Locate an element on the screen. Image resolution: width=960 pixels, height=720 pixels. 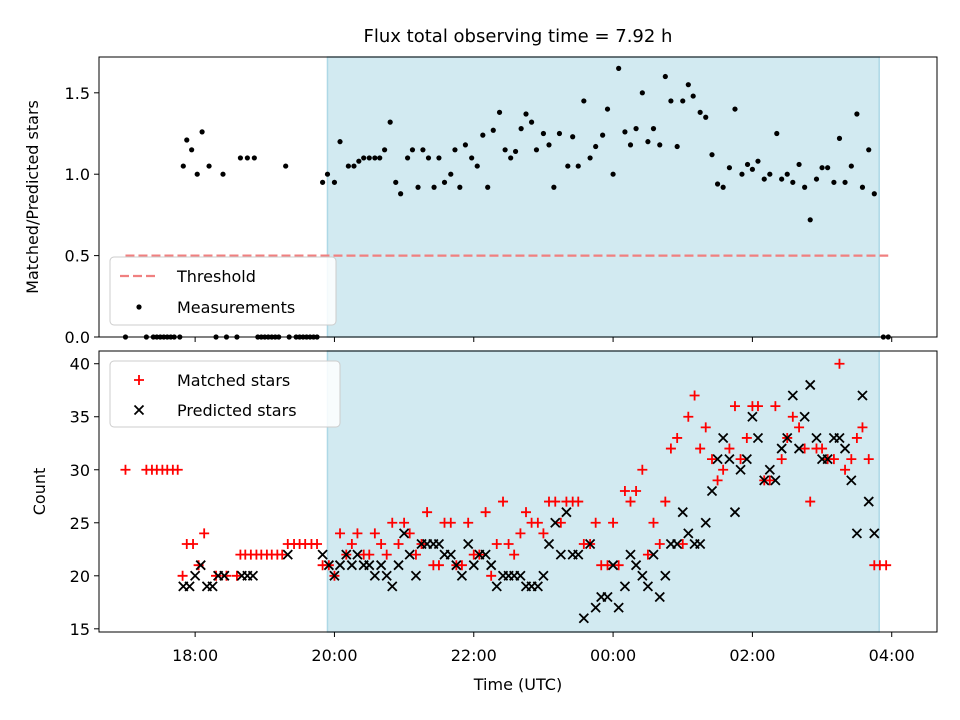
y-axis-label: Matched/Predicted stars is located at coordinates (32, 197).